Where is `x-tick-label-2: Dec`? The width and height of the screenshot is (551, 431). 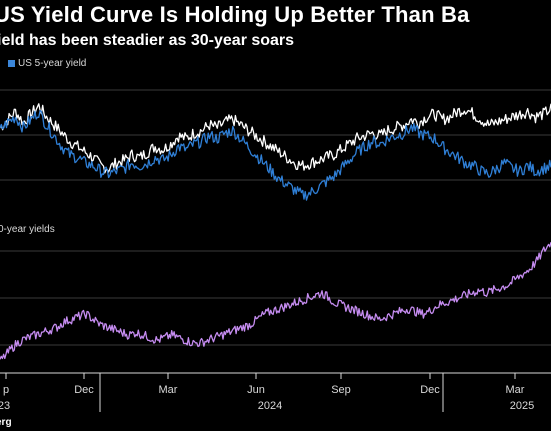 x-tick-label-2: Dec is located at coordinates (84, 390).